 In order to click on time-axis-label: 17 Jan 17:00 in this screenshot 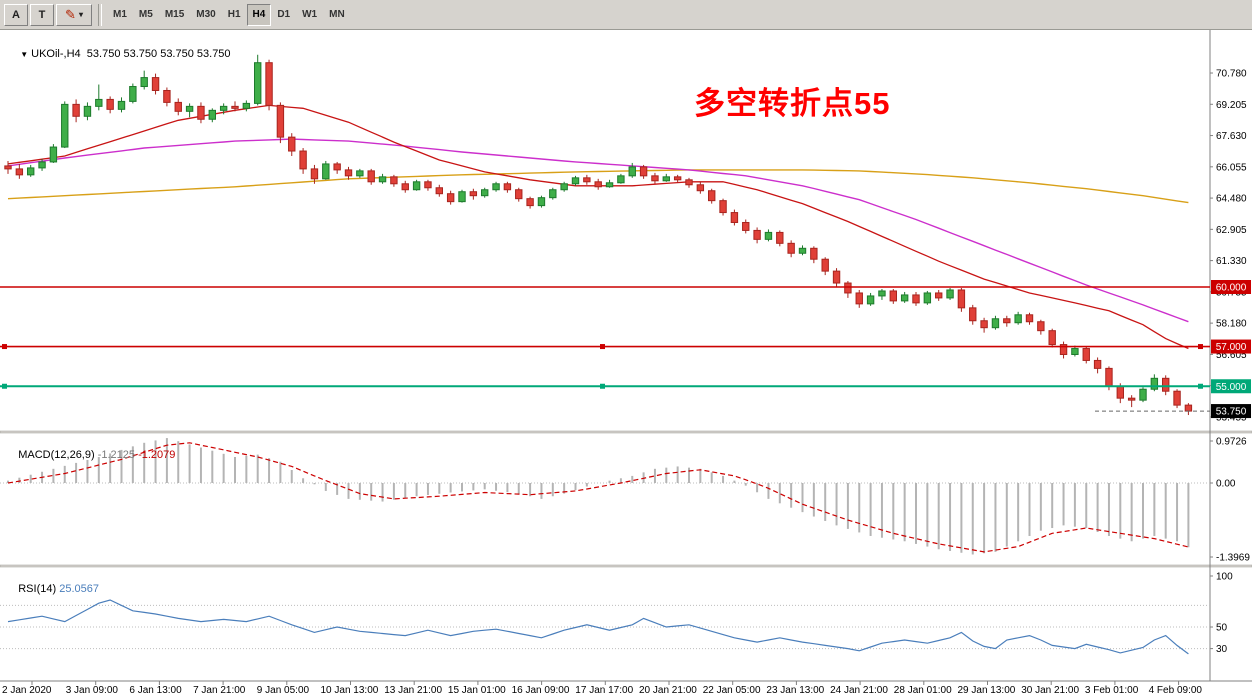, I will do `click(604, 690)`.